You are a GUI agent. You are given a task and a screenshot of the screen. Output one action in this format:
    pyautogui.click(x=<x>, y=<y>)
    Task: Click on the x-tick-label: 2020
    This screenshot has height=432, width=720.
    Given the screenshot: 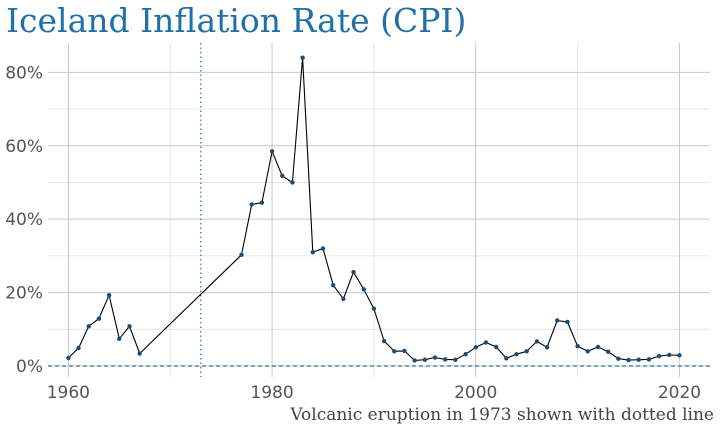 What is the action you would take?
    pyautogui.click(x=679, y=393)
    